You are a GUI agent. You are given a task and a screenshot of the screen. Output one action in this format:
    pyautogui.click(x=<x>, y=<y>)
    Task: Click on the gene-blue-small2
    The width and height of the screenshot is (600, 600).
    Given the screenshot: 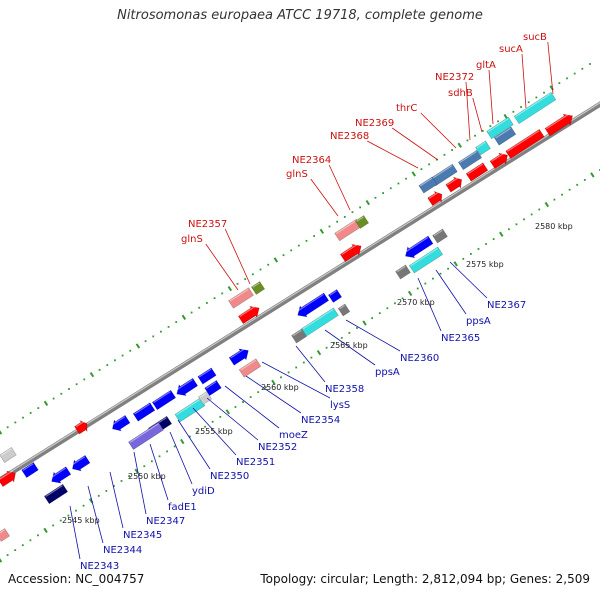 What is the action you would take?
    pyautogui.click(x=213, y=388)
    